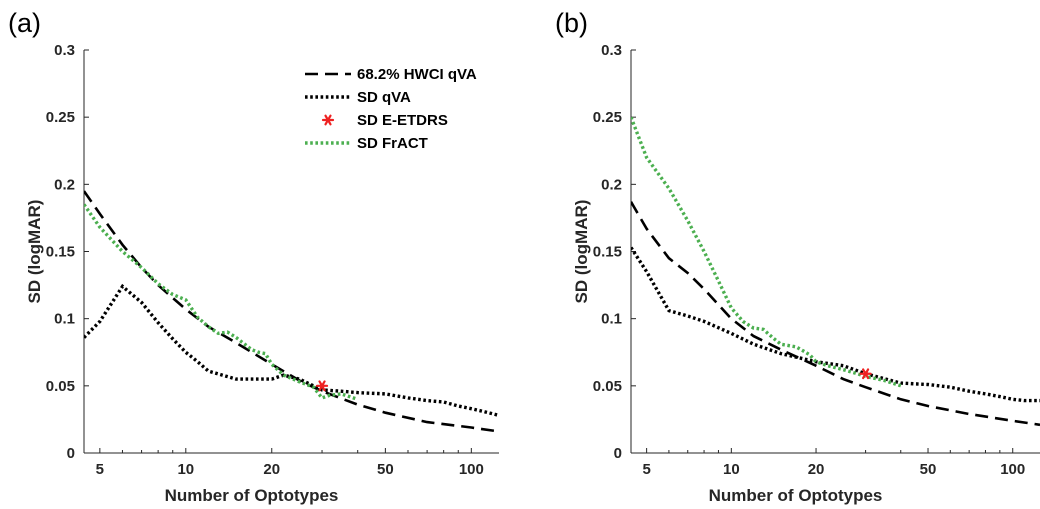 The height and width of the screenshot is (509, 1040). Describe the element at coordinates (417, 74) in the screenshot. I see `legend-label-hwci: 68.2% HWCI qVA` at that location.